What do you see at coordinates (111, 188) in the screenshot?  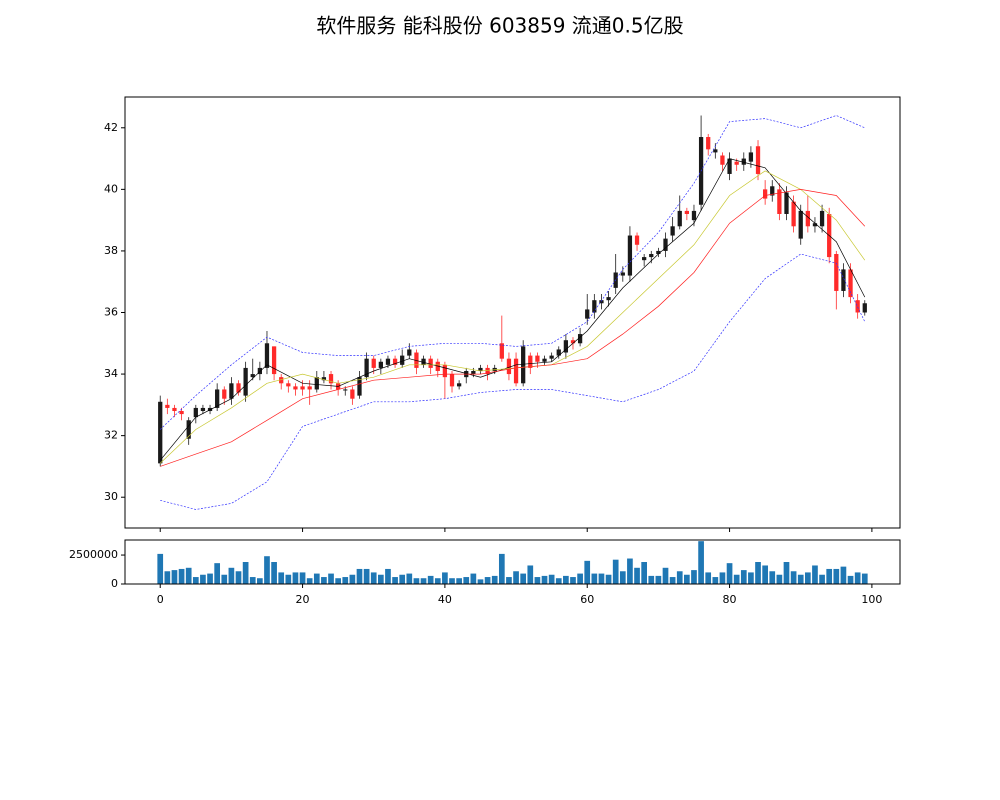 I see `y-tick-label: 40` at bounding box center [111, 188].